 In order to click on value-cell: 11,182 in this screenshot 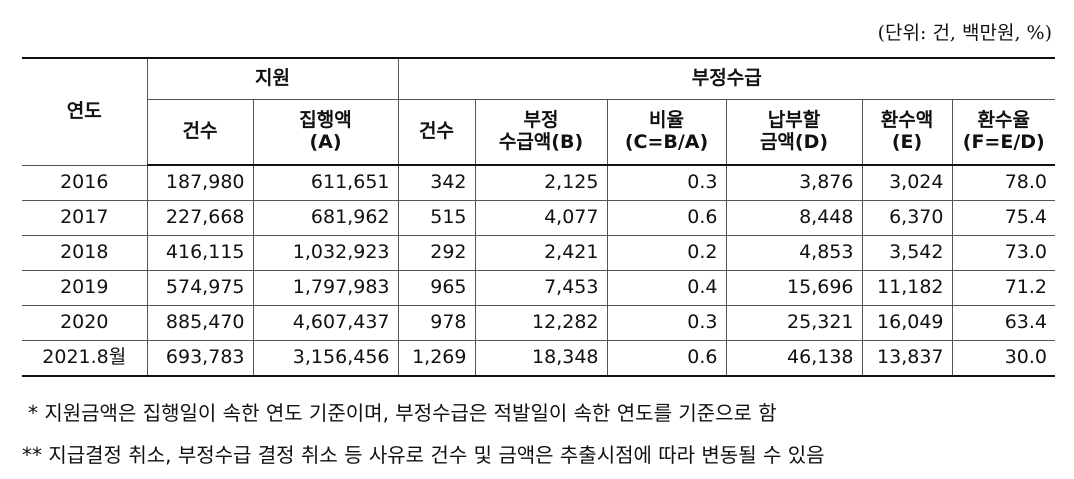, I will do `click(907, 288)`.